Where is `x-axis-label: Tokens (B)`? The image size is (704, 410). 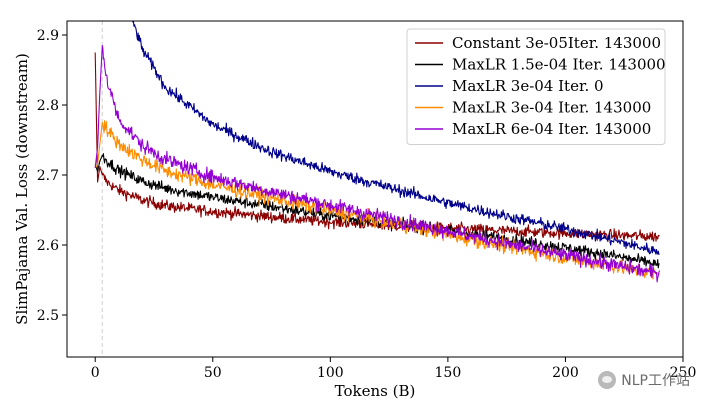 x-axis-label: Tokens (B) is located at coordinates (375, 391).